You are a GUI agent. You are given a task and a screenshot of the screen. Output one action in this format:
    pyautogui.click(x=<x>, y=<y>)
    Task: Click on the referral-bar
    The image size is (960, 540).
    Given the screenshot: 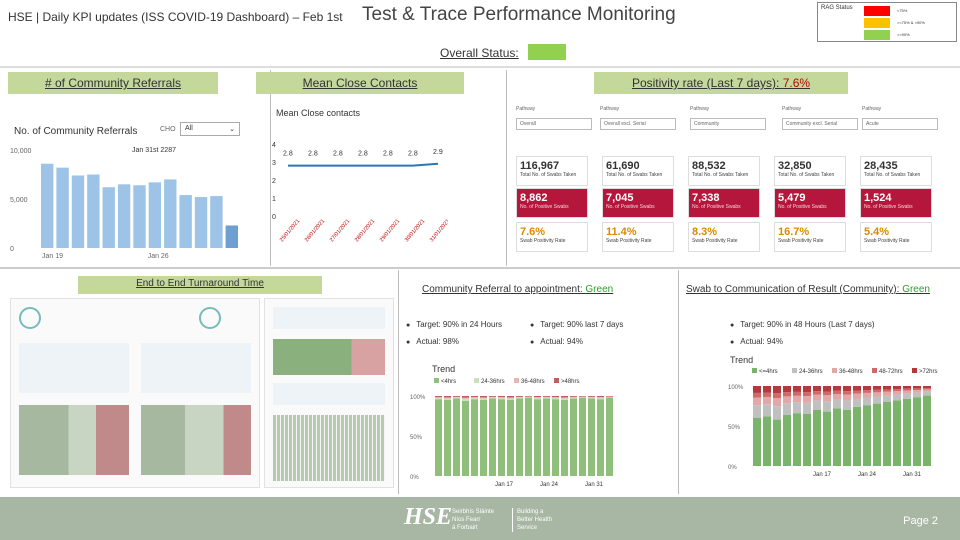 What is the action you would take?
    pyautogui.click(x=47, y=205)
    